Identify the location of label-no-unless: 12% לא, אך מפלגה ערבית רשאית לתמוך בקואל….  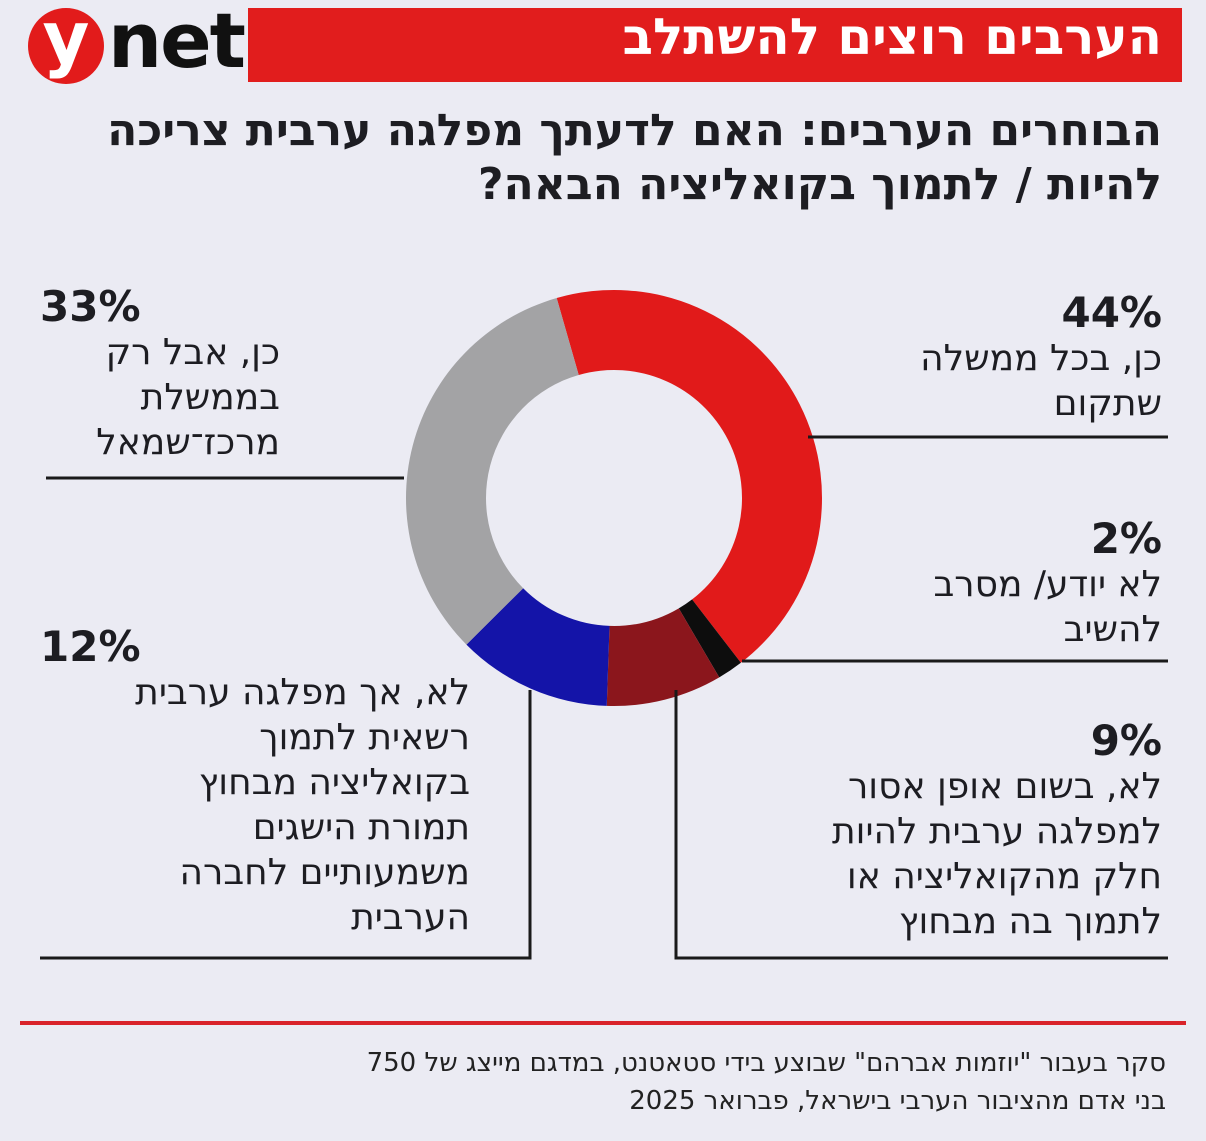
(255, 782).